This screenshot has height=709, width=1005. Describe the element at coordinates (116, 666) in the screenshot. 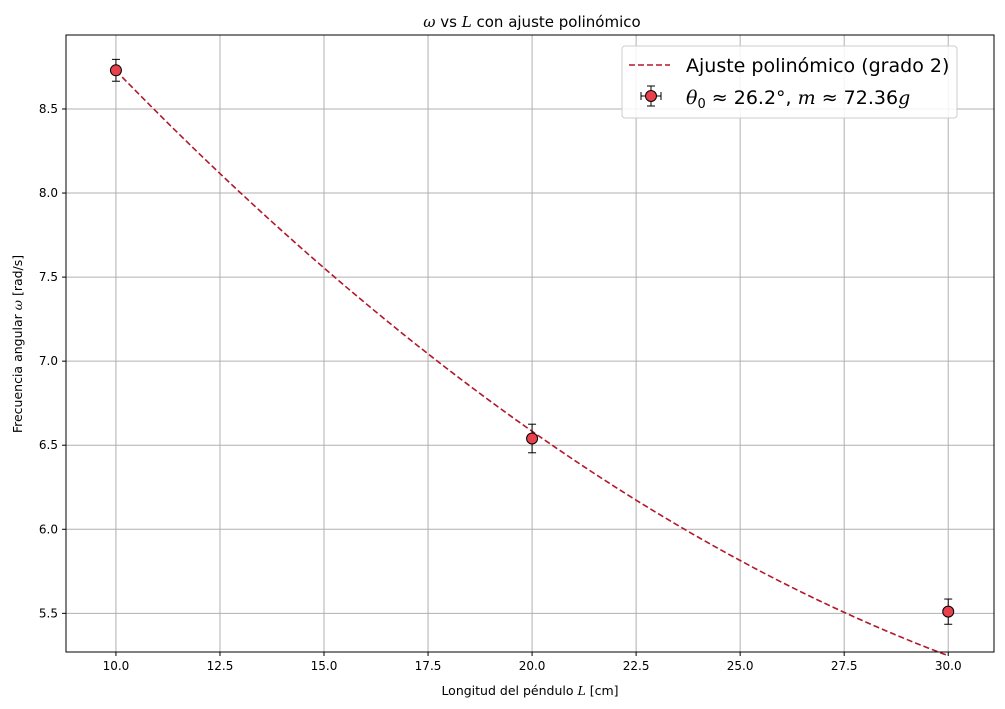

I see `x-tick-label: 10.0` at that location.